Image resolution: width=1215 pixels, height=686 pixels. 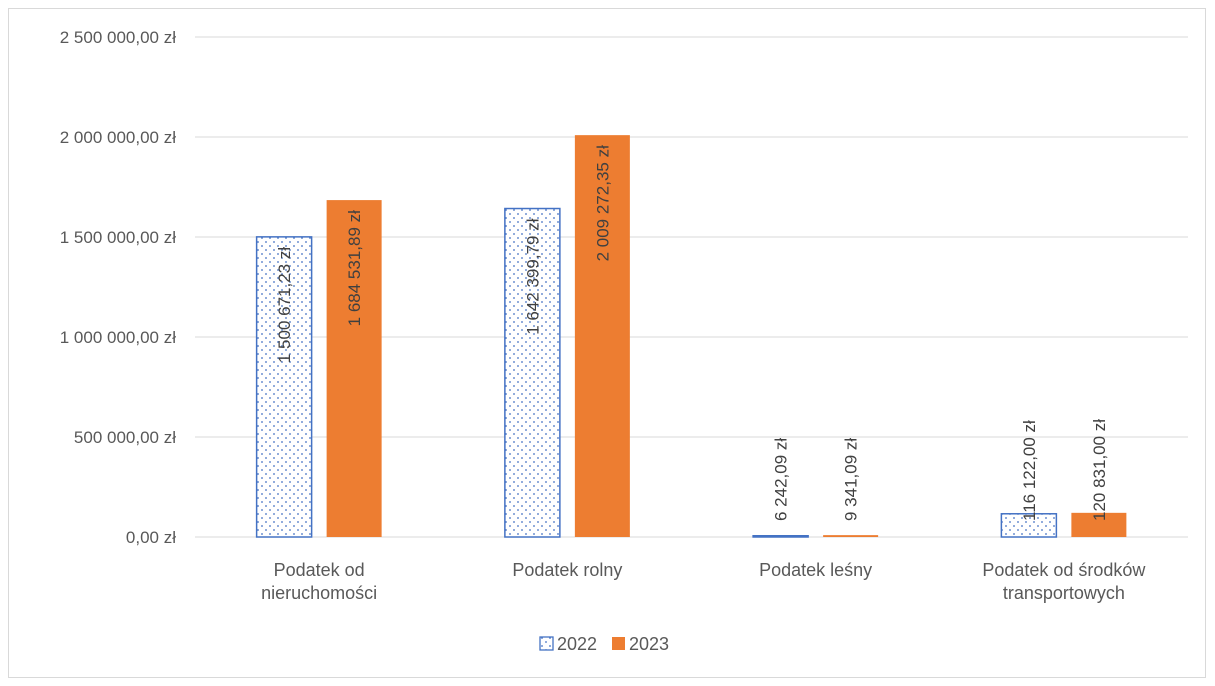 What do you see at coordinates (604, 644) in the screenshot?
I see `legend: 2022 2023` at bounding box center [604, 644].